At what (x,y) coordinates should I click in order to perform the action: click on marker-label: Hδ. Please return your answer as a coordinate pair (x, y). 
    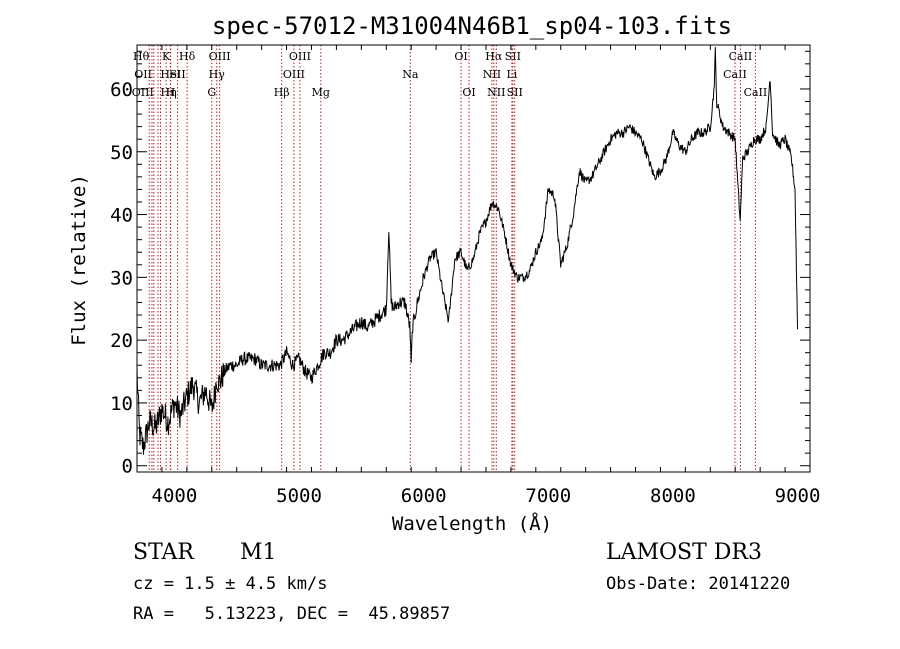
    Looking at the image, I should click on (187, 56).